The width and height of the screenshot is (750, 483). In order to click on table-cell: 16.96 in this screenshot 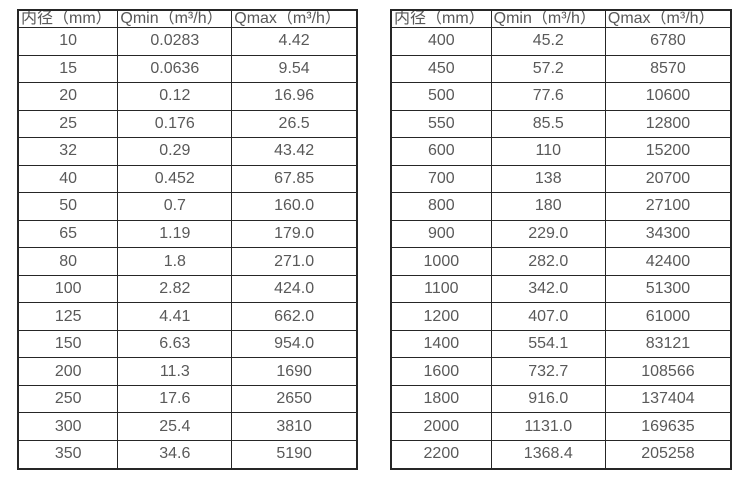, I will do `click(294, 96)`.